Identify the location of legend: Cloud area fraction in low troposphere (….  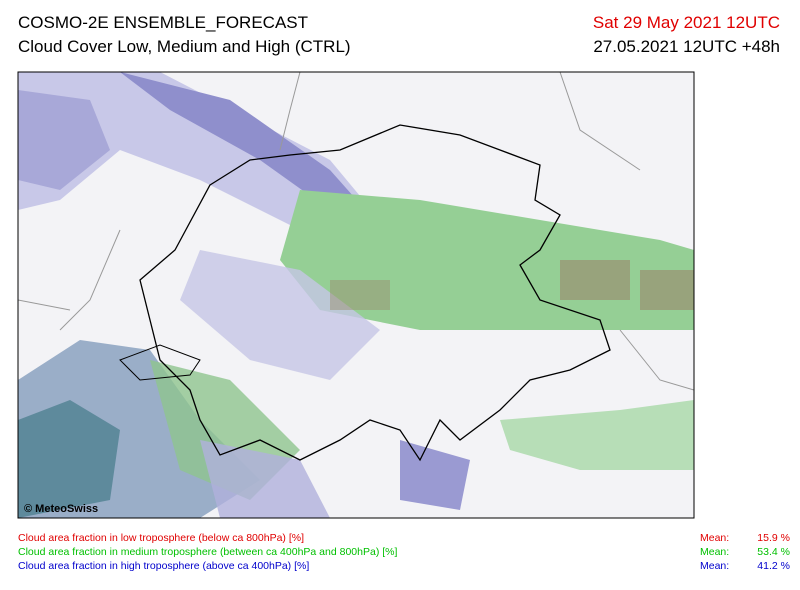
(404, 552).